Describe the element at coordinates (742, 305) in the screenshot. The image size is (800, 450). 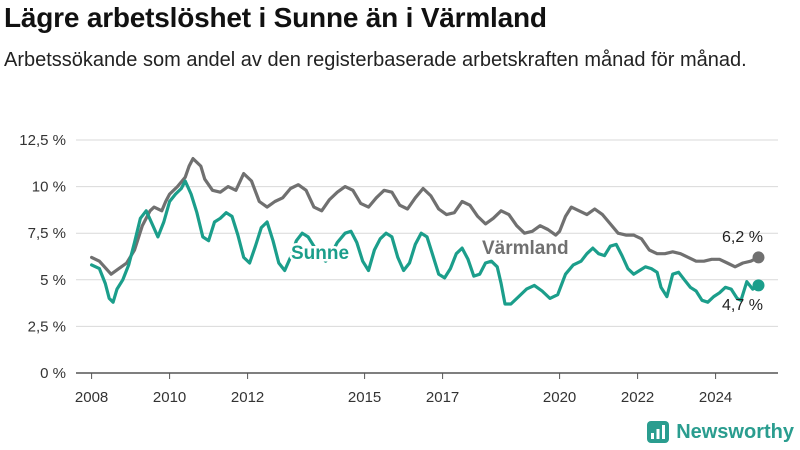
I see `end-label-sunne: 4,7 %` at that location.